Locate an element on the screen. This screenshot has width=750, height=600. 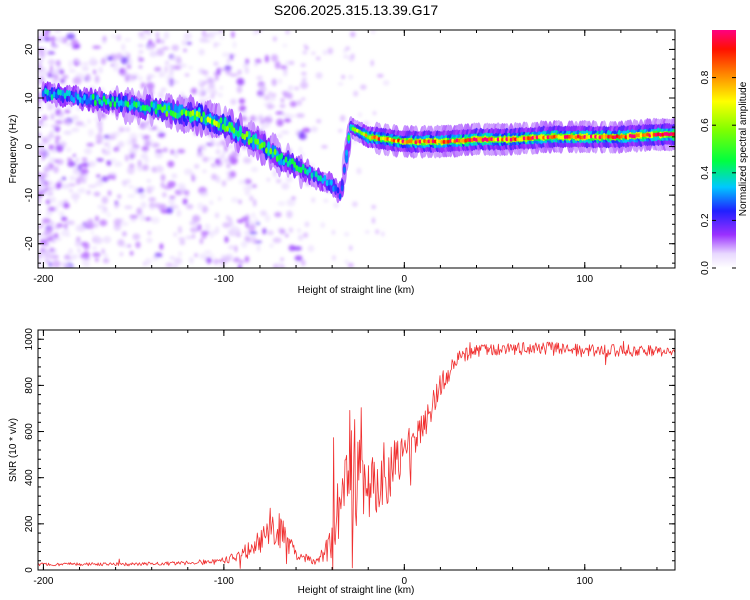
colorbar-tick-label: 0.4 is located at coordinates (705, 172).